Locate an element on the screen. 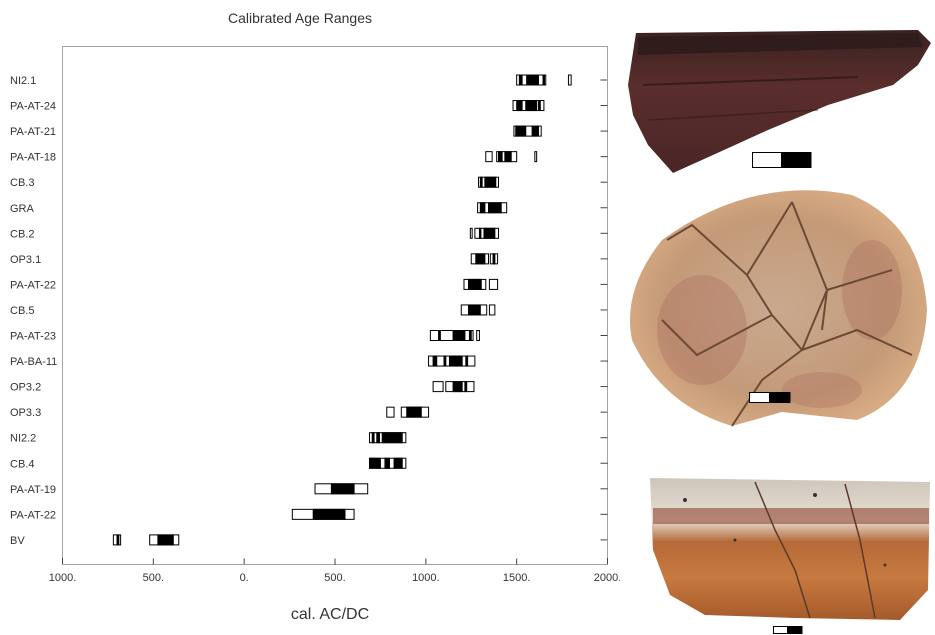 Image resolution: width=935 pixels, height=635 pixels. y-tick-label: BV is located at coordinates (17, 541).